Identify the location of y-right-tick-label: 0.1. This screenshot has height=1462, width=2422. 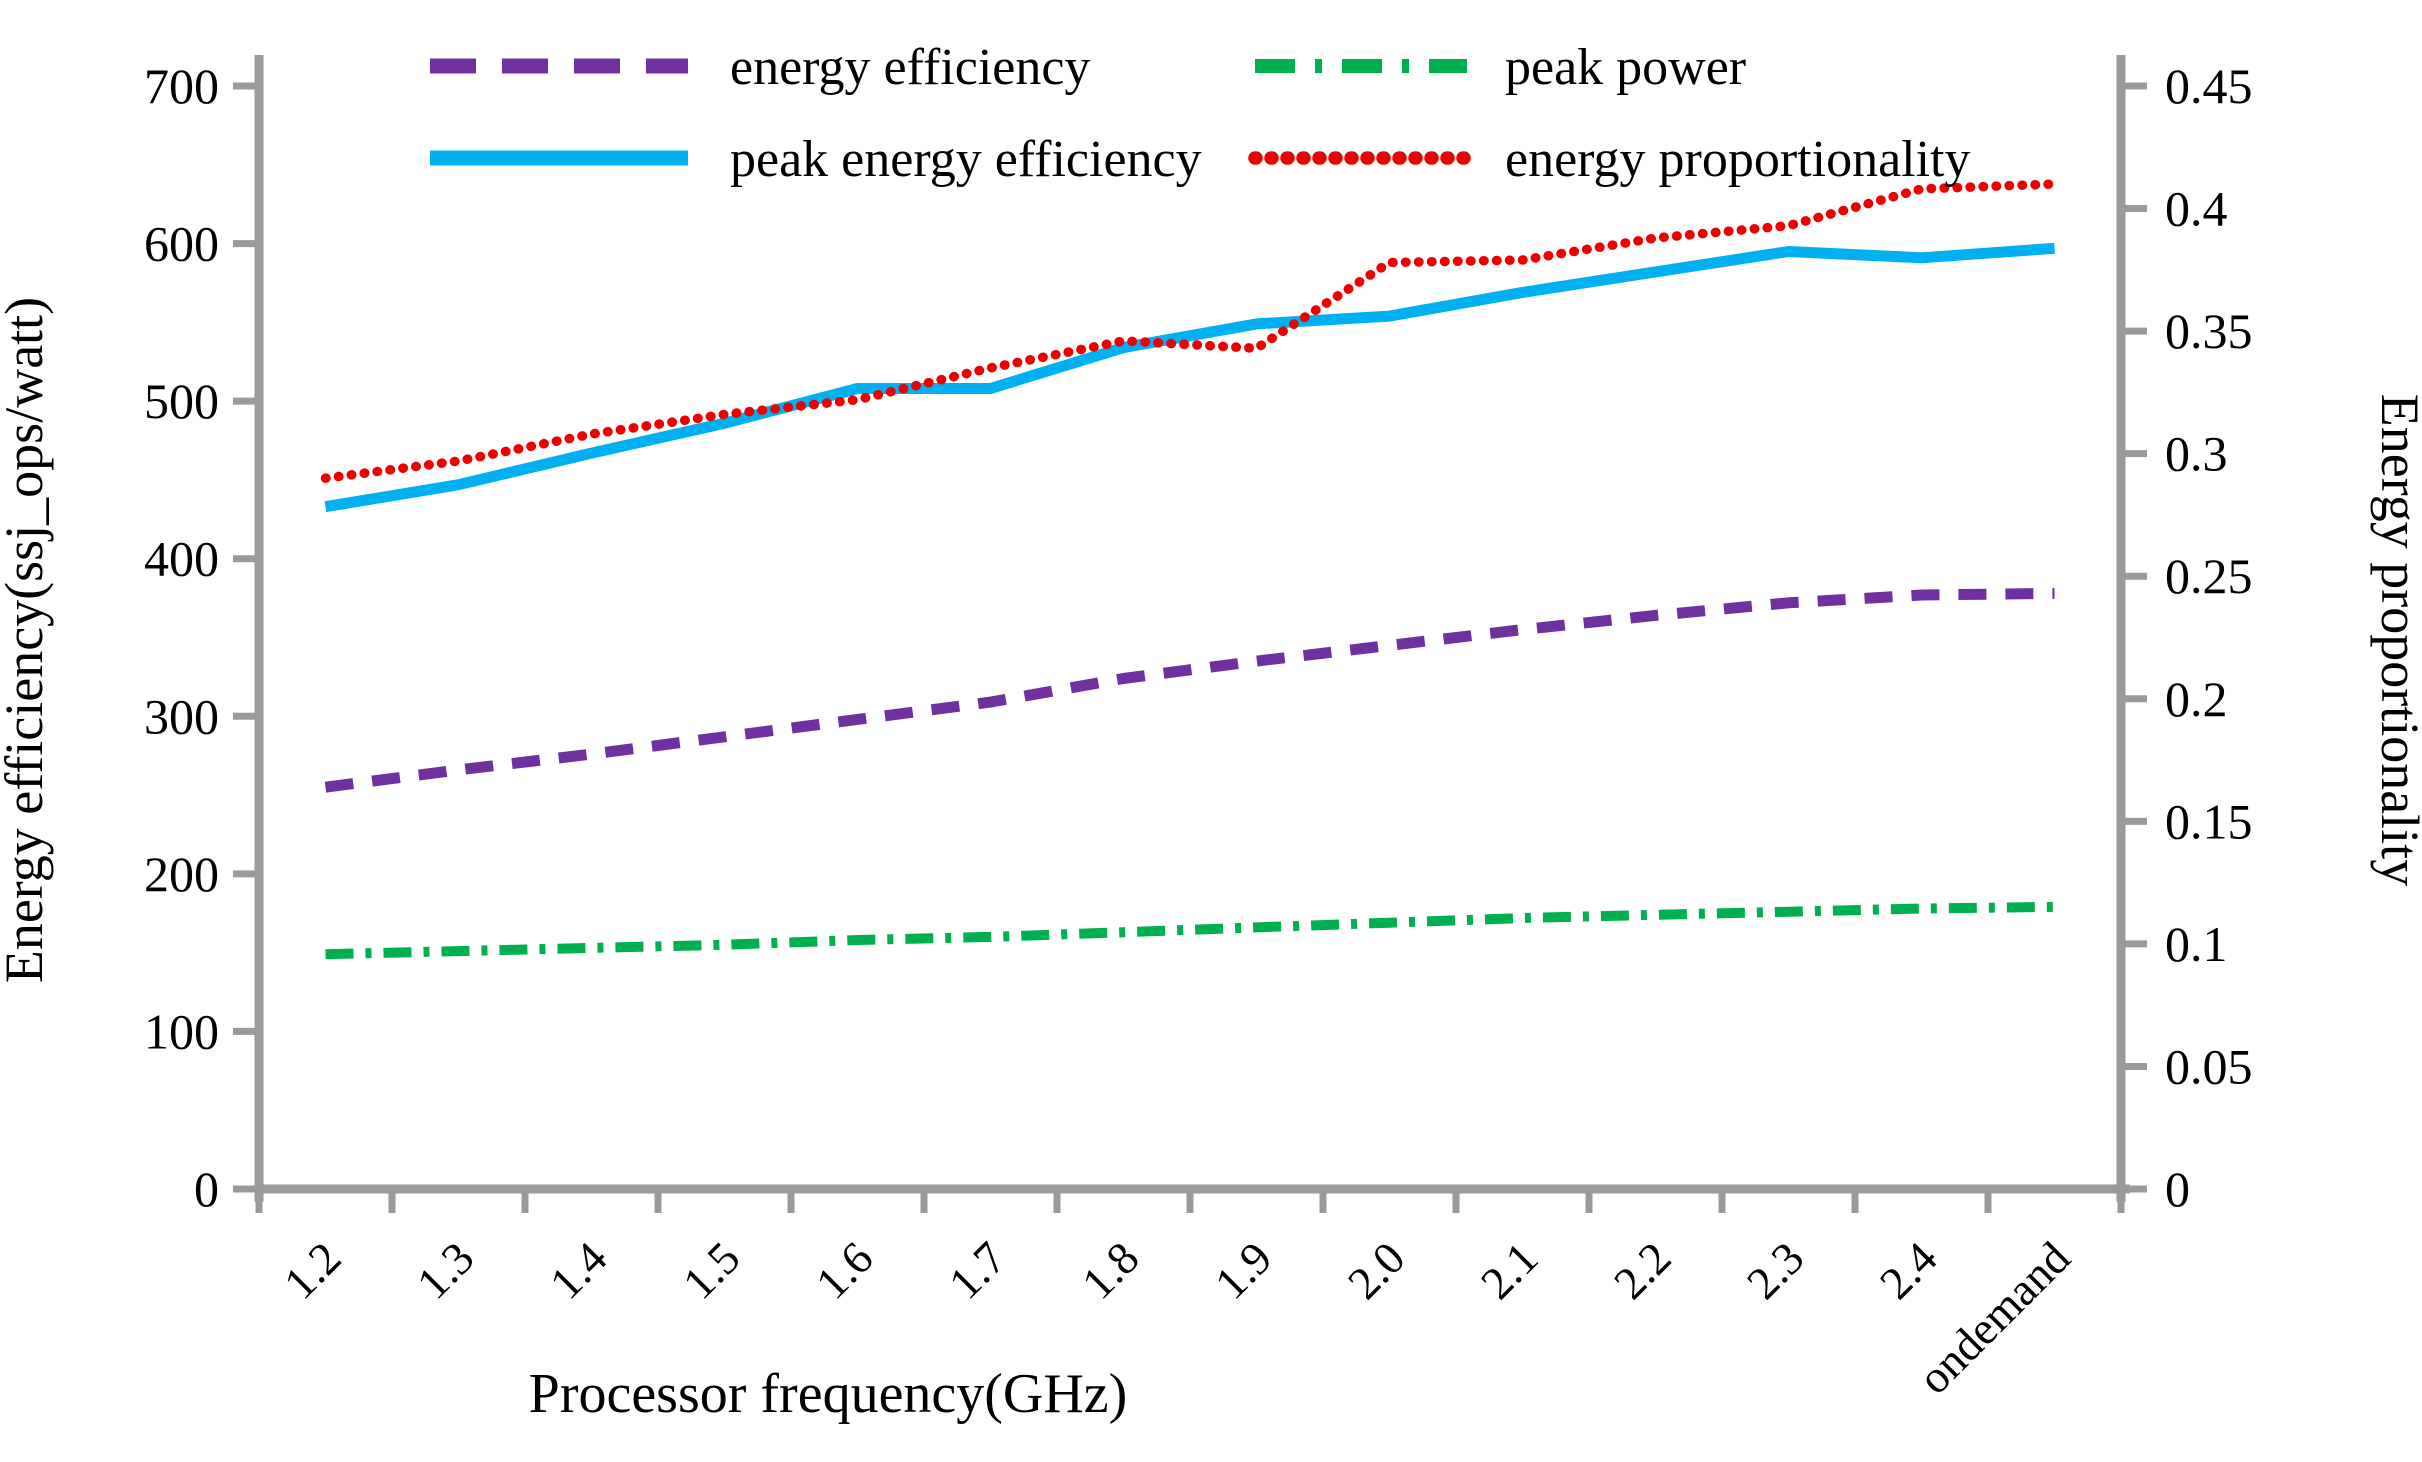
(2196, 944).